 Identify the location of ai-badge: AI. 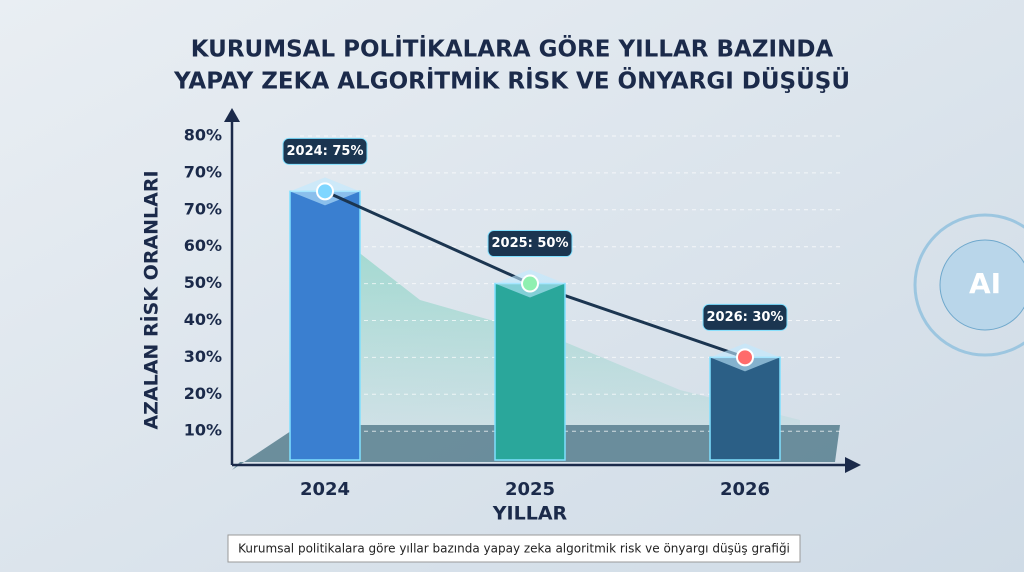
(985, 283).